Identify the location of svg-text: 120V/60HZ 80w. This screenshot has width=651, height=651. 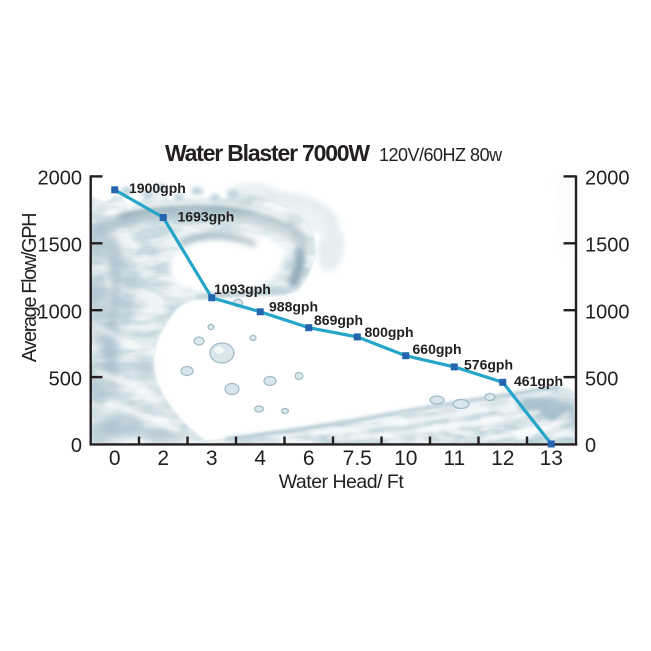
(441, 155).